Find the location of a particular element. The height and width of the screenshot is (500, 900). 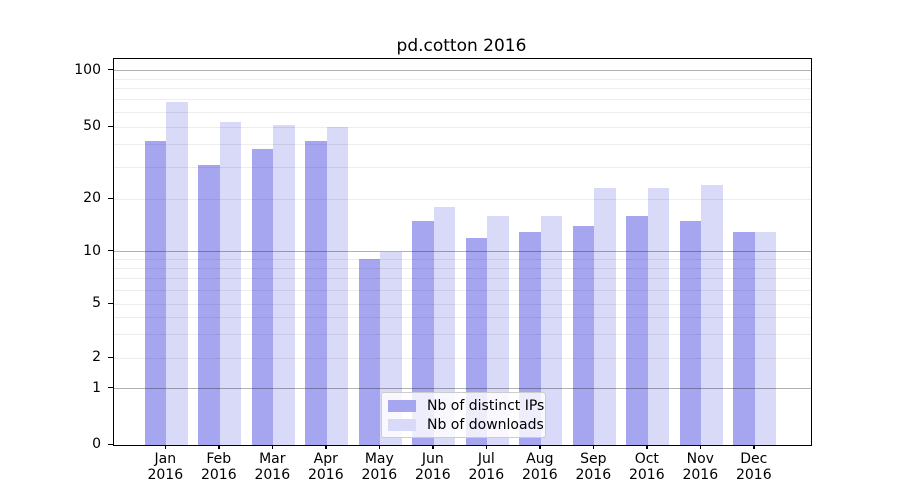

bar-distinct-ips-sep is located at coordinates (583, 335).